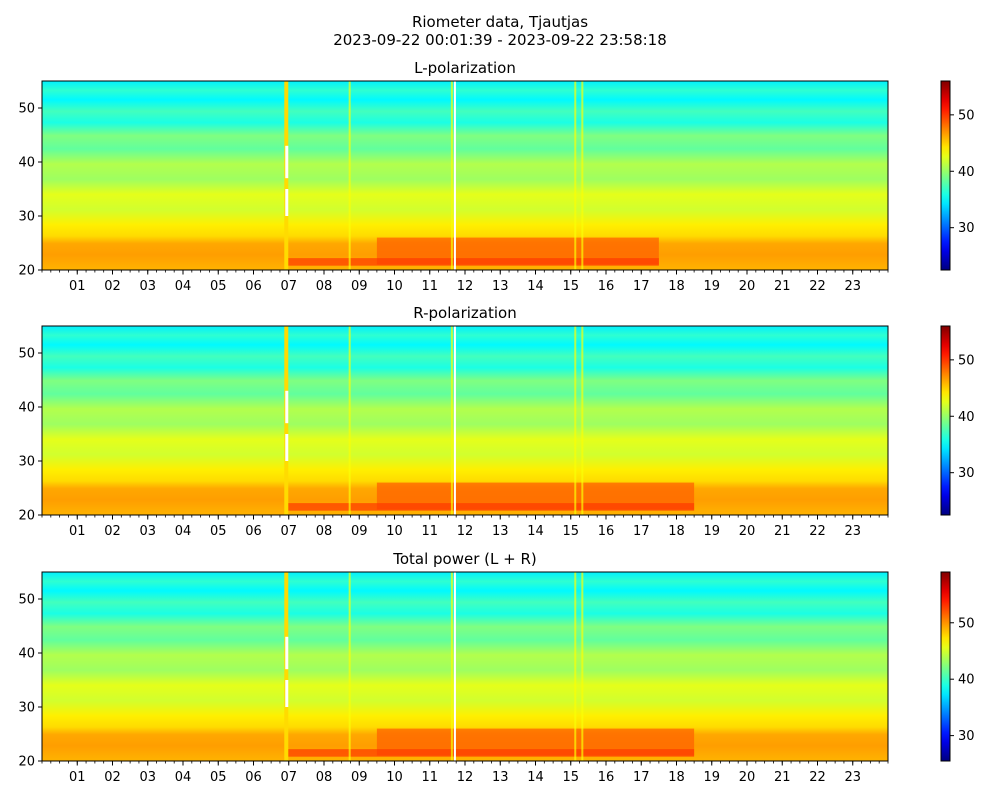  Describe the element at coordinates (500, 22) in the screenshot. I see `figure-title-line-1: Riometer data, Tjautjas` at that location.